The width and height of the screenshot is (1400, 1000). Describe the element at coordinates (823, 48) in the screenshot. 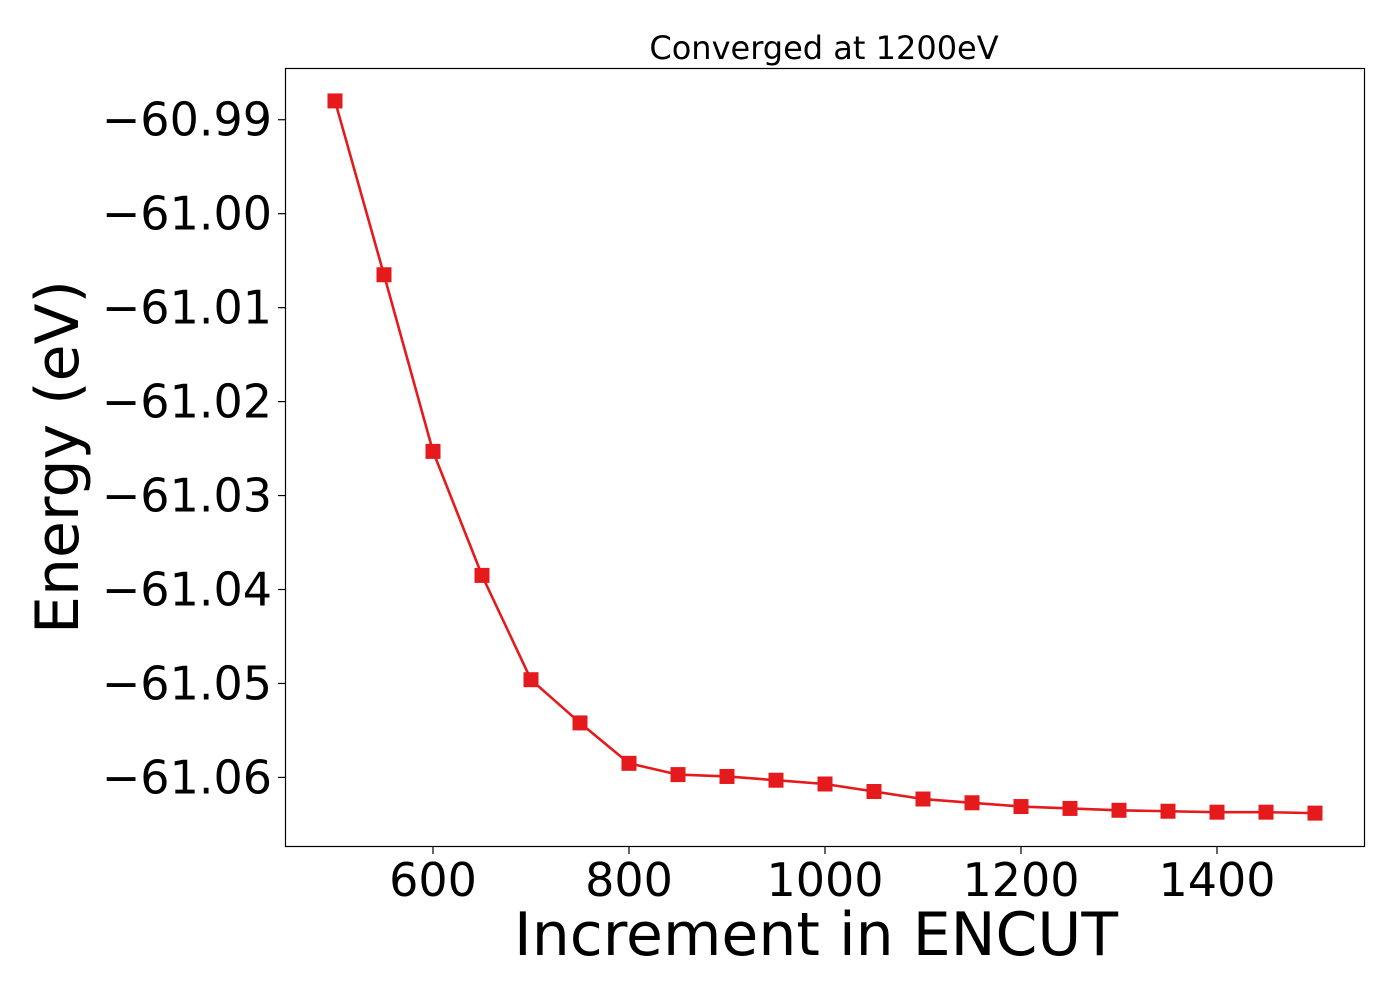

I see `chart-title: Converged at 1200eV` at that location.